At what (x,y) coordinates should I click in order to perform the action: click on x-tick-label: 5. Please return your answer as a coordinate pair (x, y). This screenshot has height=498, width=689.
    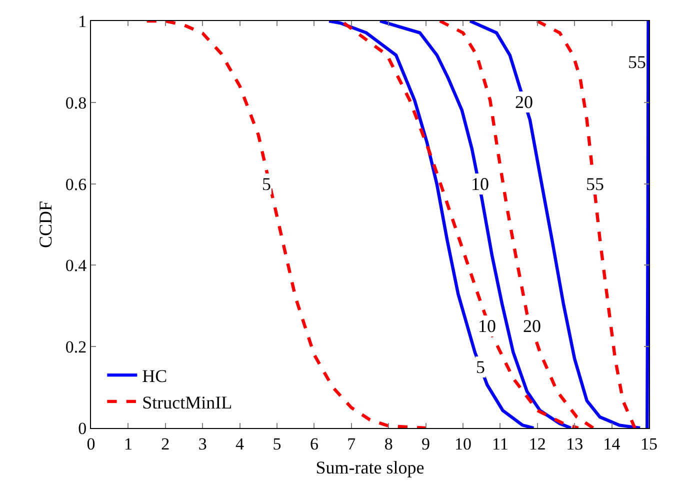
    Looking at the image, I should click on (277, 444).